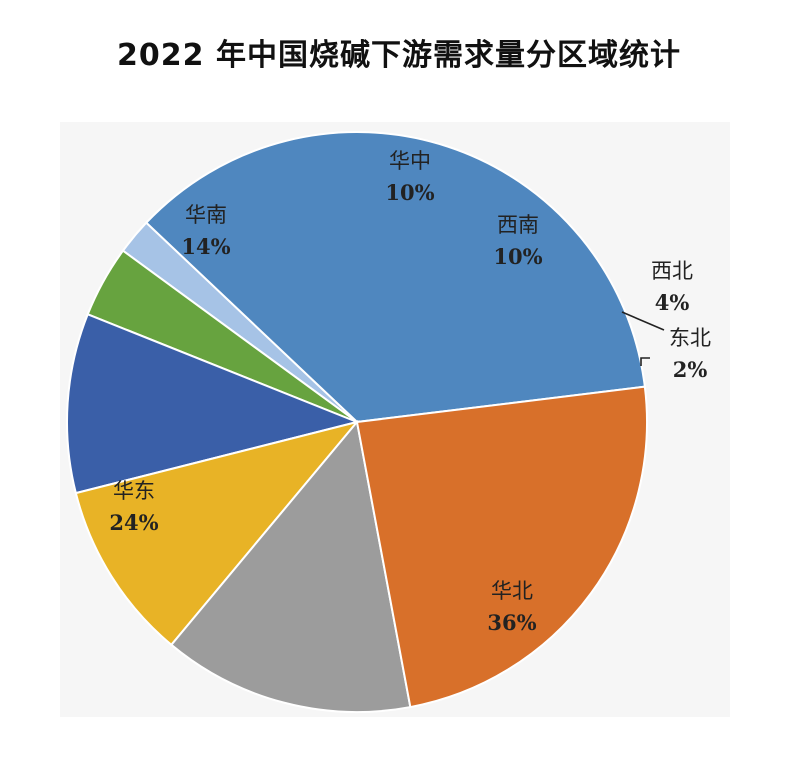  Describe the element at coordinates (206, 215) in the screenshot. I see `slice-label-name: 华南` at that location.